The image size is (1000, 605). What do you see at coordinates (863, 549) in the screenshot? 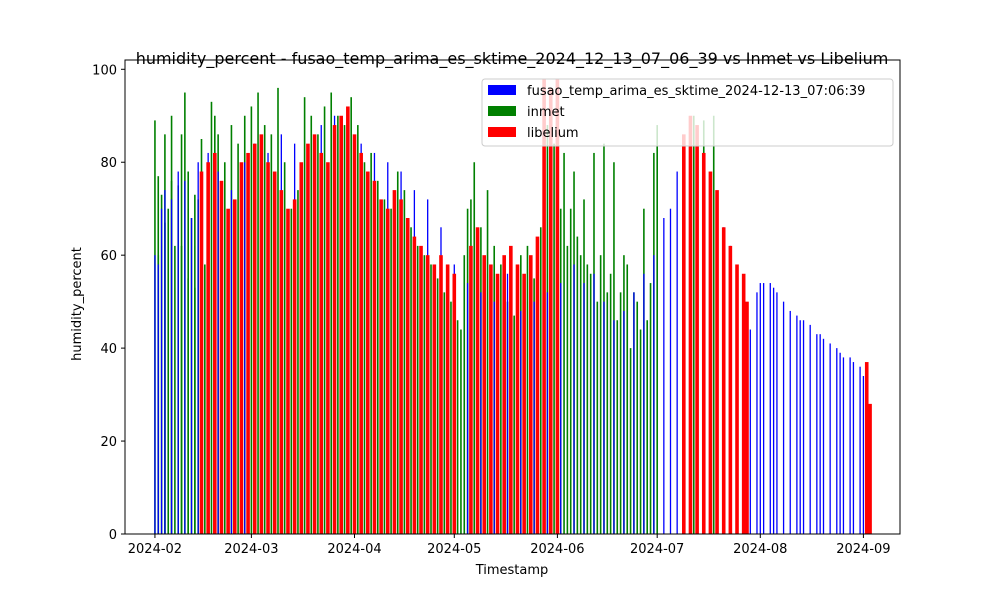
I see `x-tick-label: 2024-09` at bounding box center [863, 549].